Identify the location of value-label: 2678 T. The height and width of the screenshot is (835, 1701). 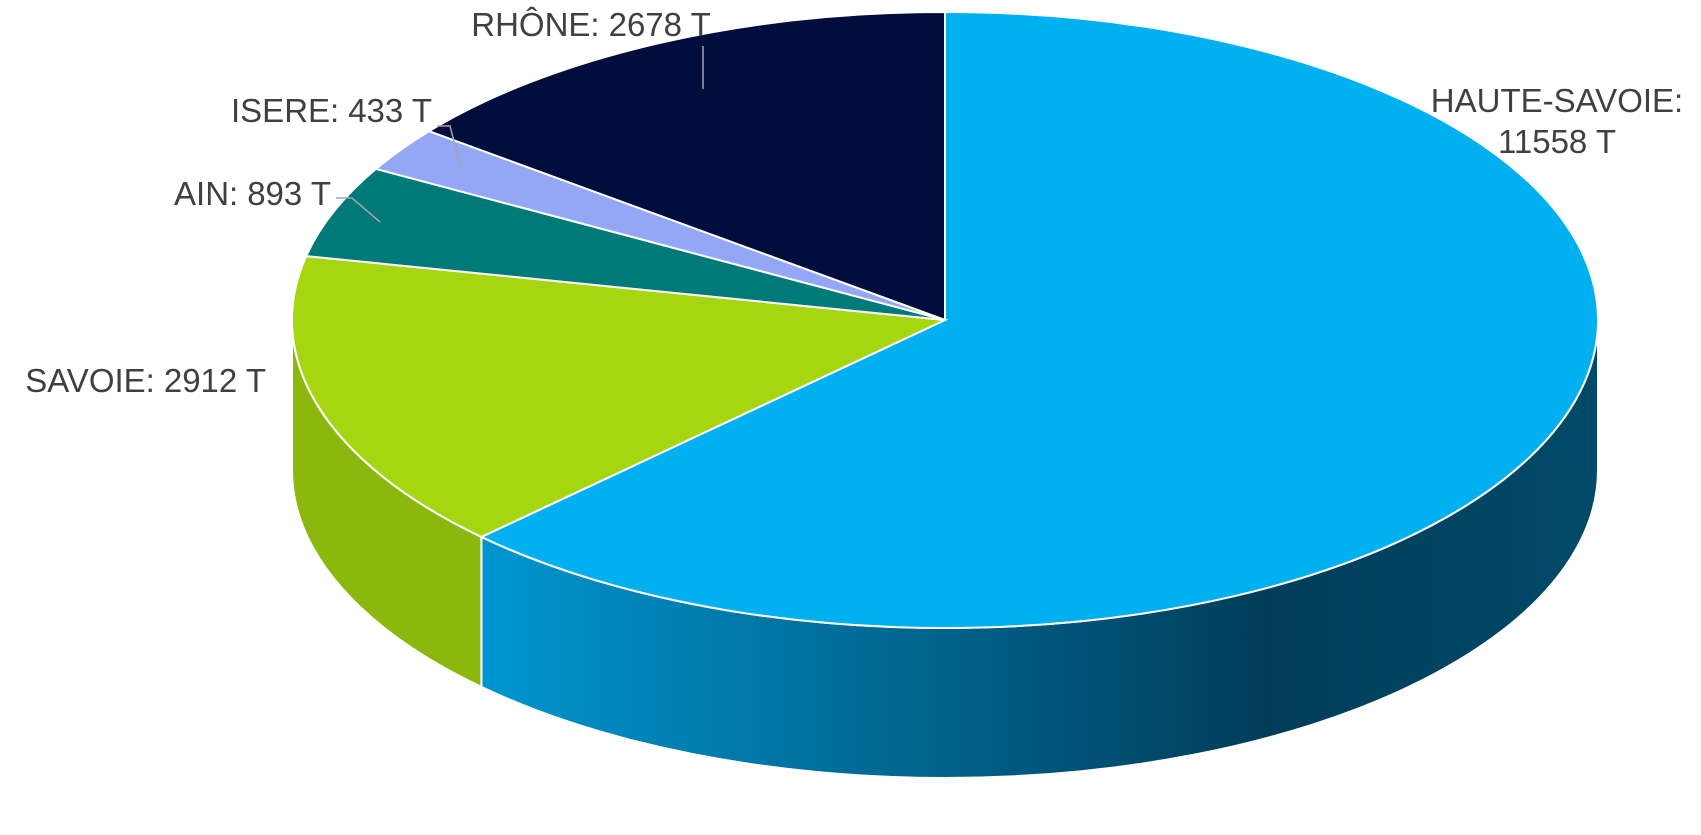
(660, 24).